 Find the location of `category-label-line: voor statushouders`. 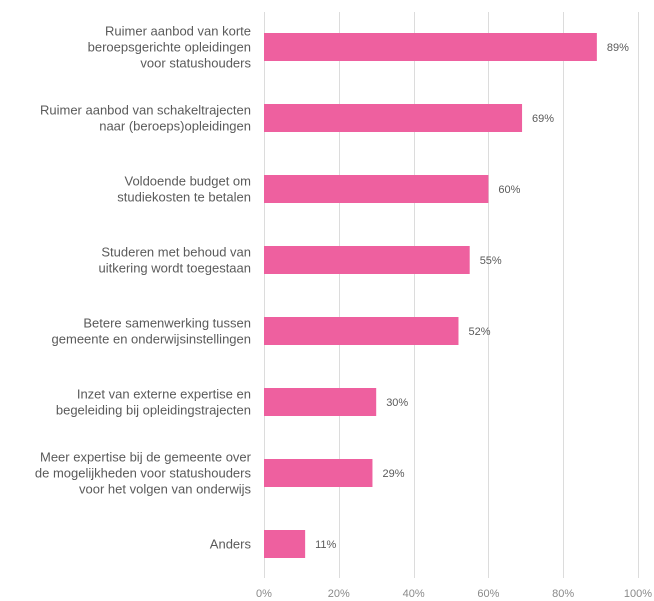

category-label-line: voor statushouders is located at coordinates (195, 63).